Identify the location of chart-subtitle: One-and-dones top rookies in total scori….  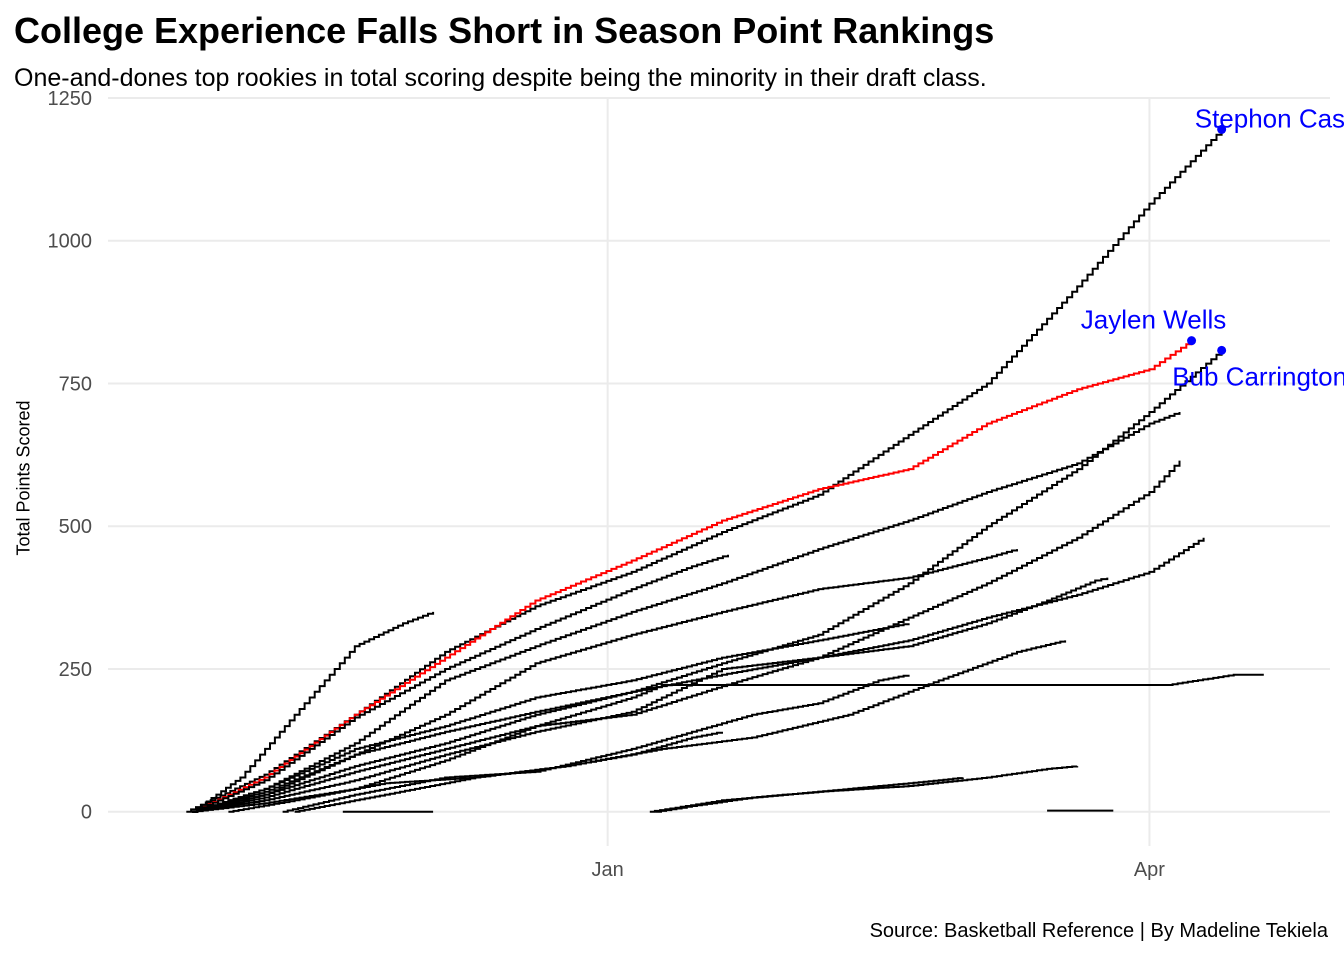
(500, 78).